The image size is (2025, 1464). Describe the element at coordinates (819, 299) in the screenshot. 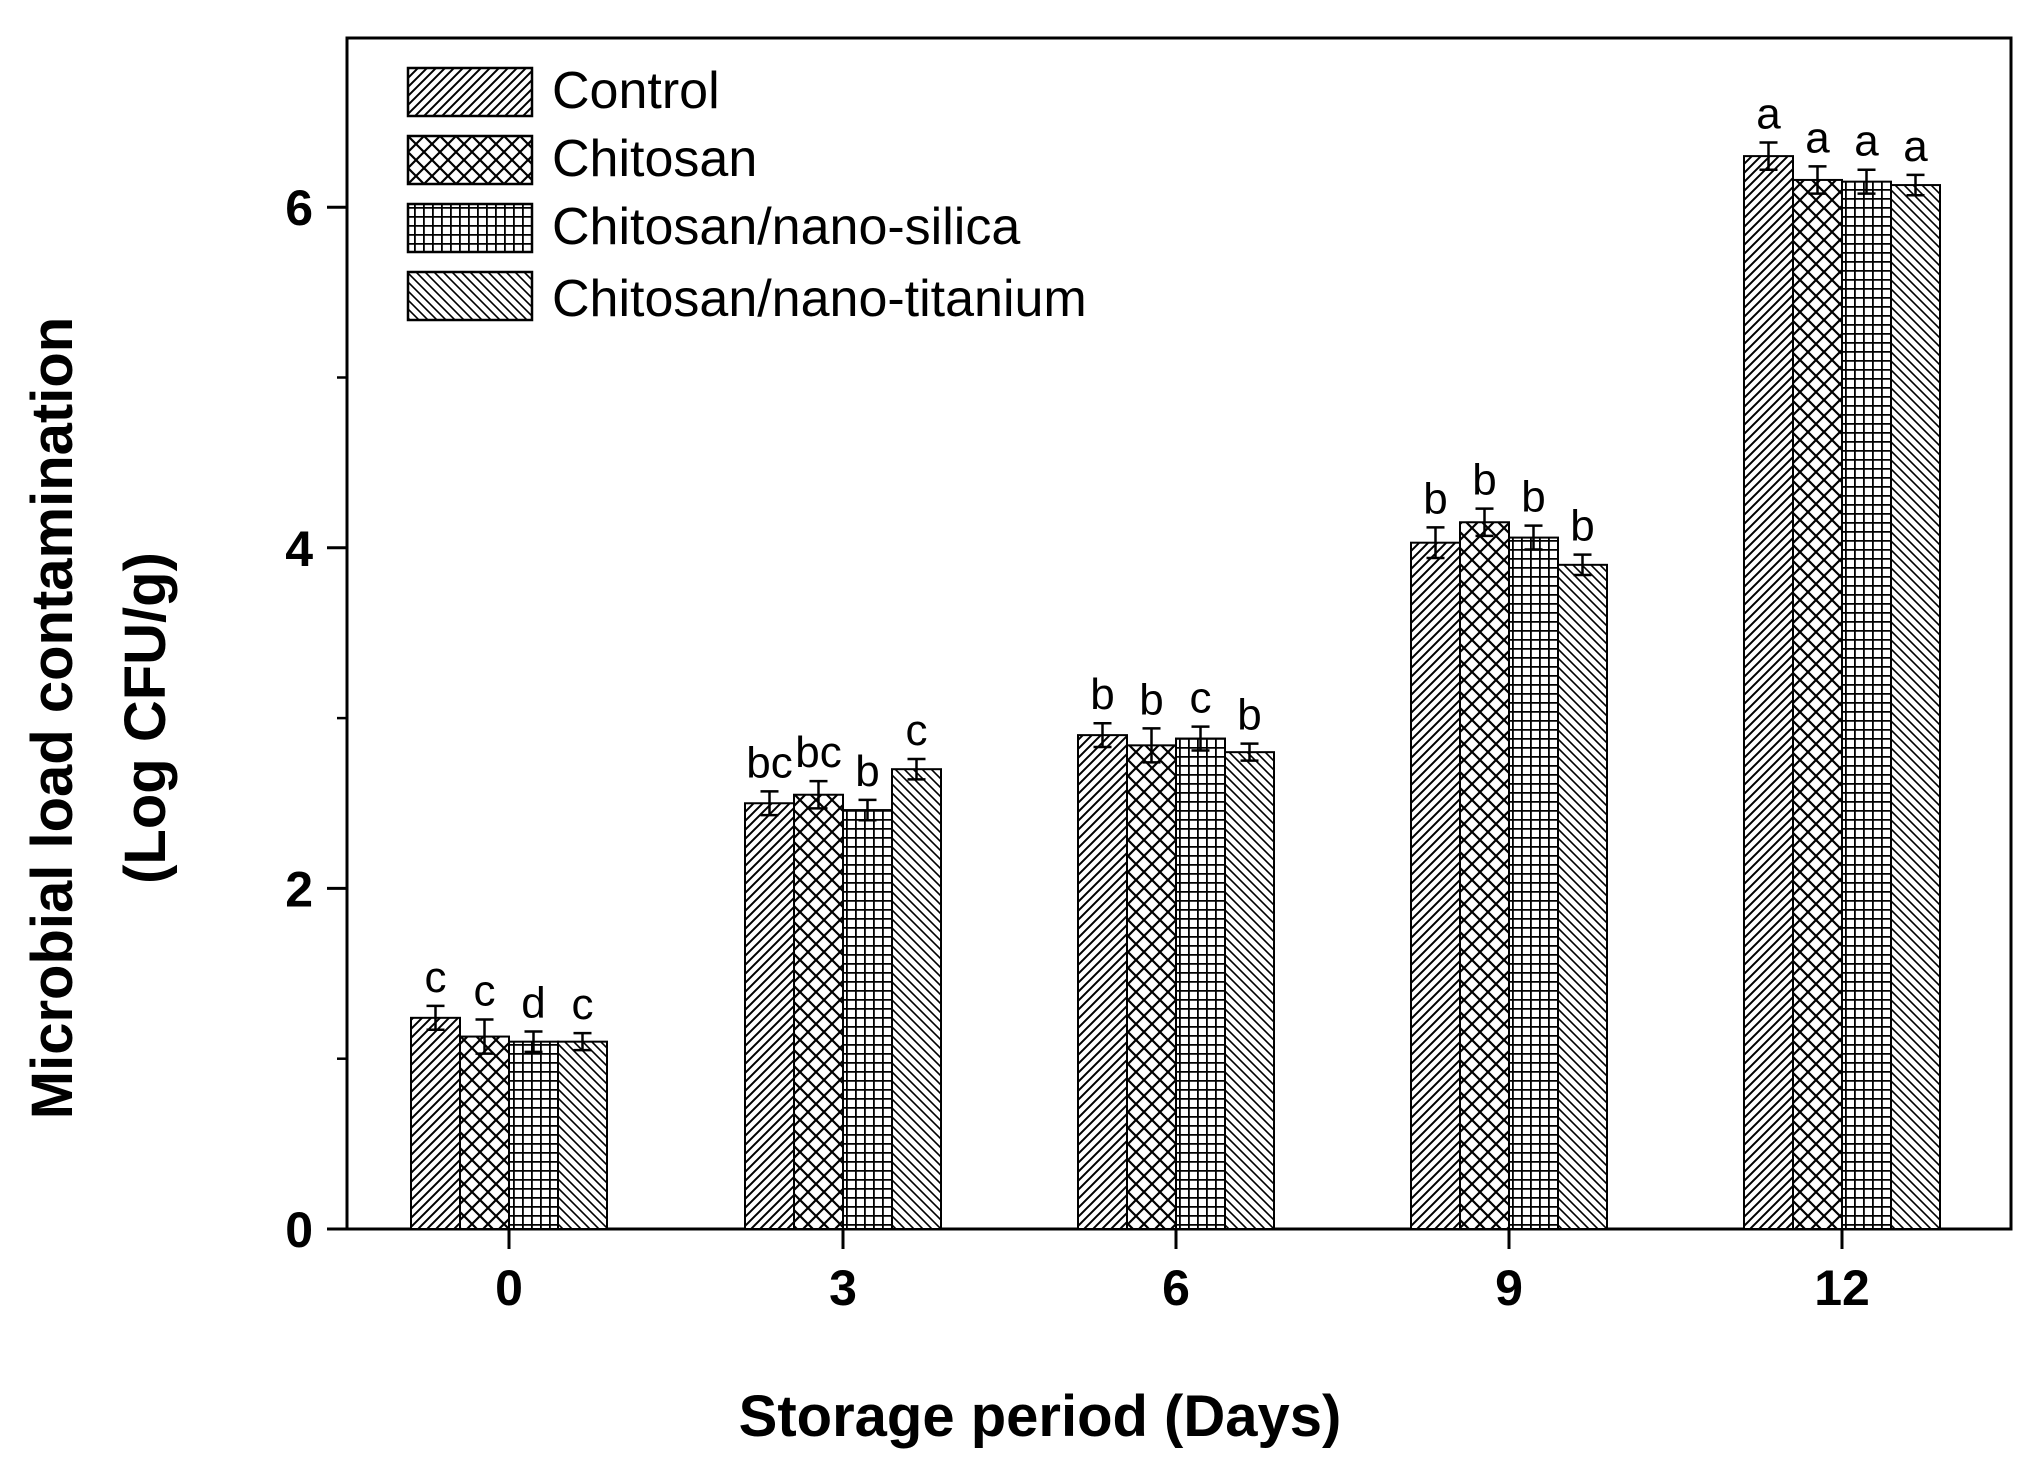

I see `legend-label-chitosan-nano-titanium: Chitosan/nano-titanium` at that location.